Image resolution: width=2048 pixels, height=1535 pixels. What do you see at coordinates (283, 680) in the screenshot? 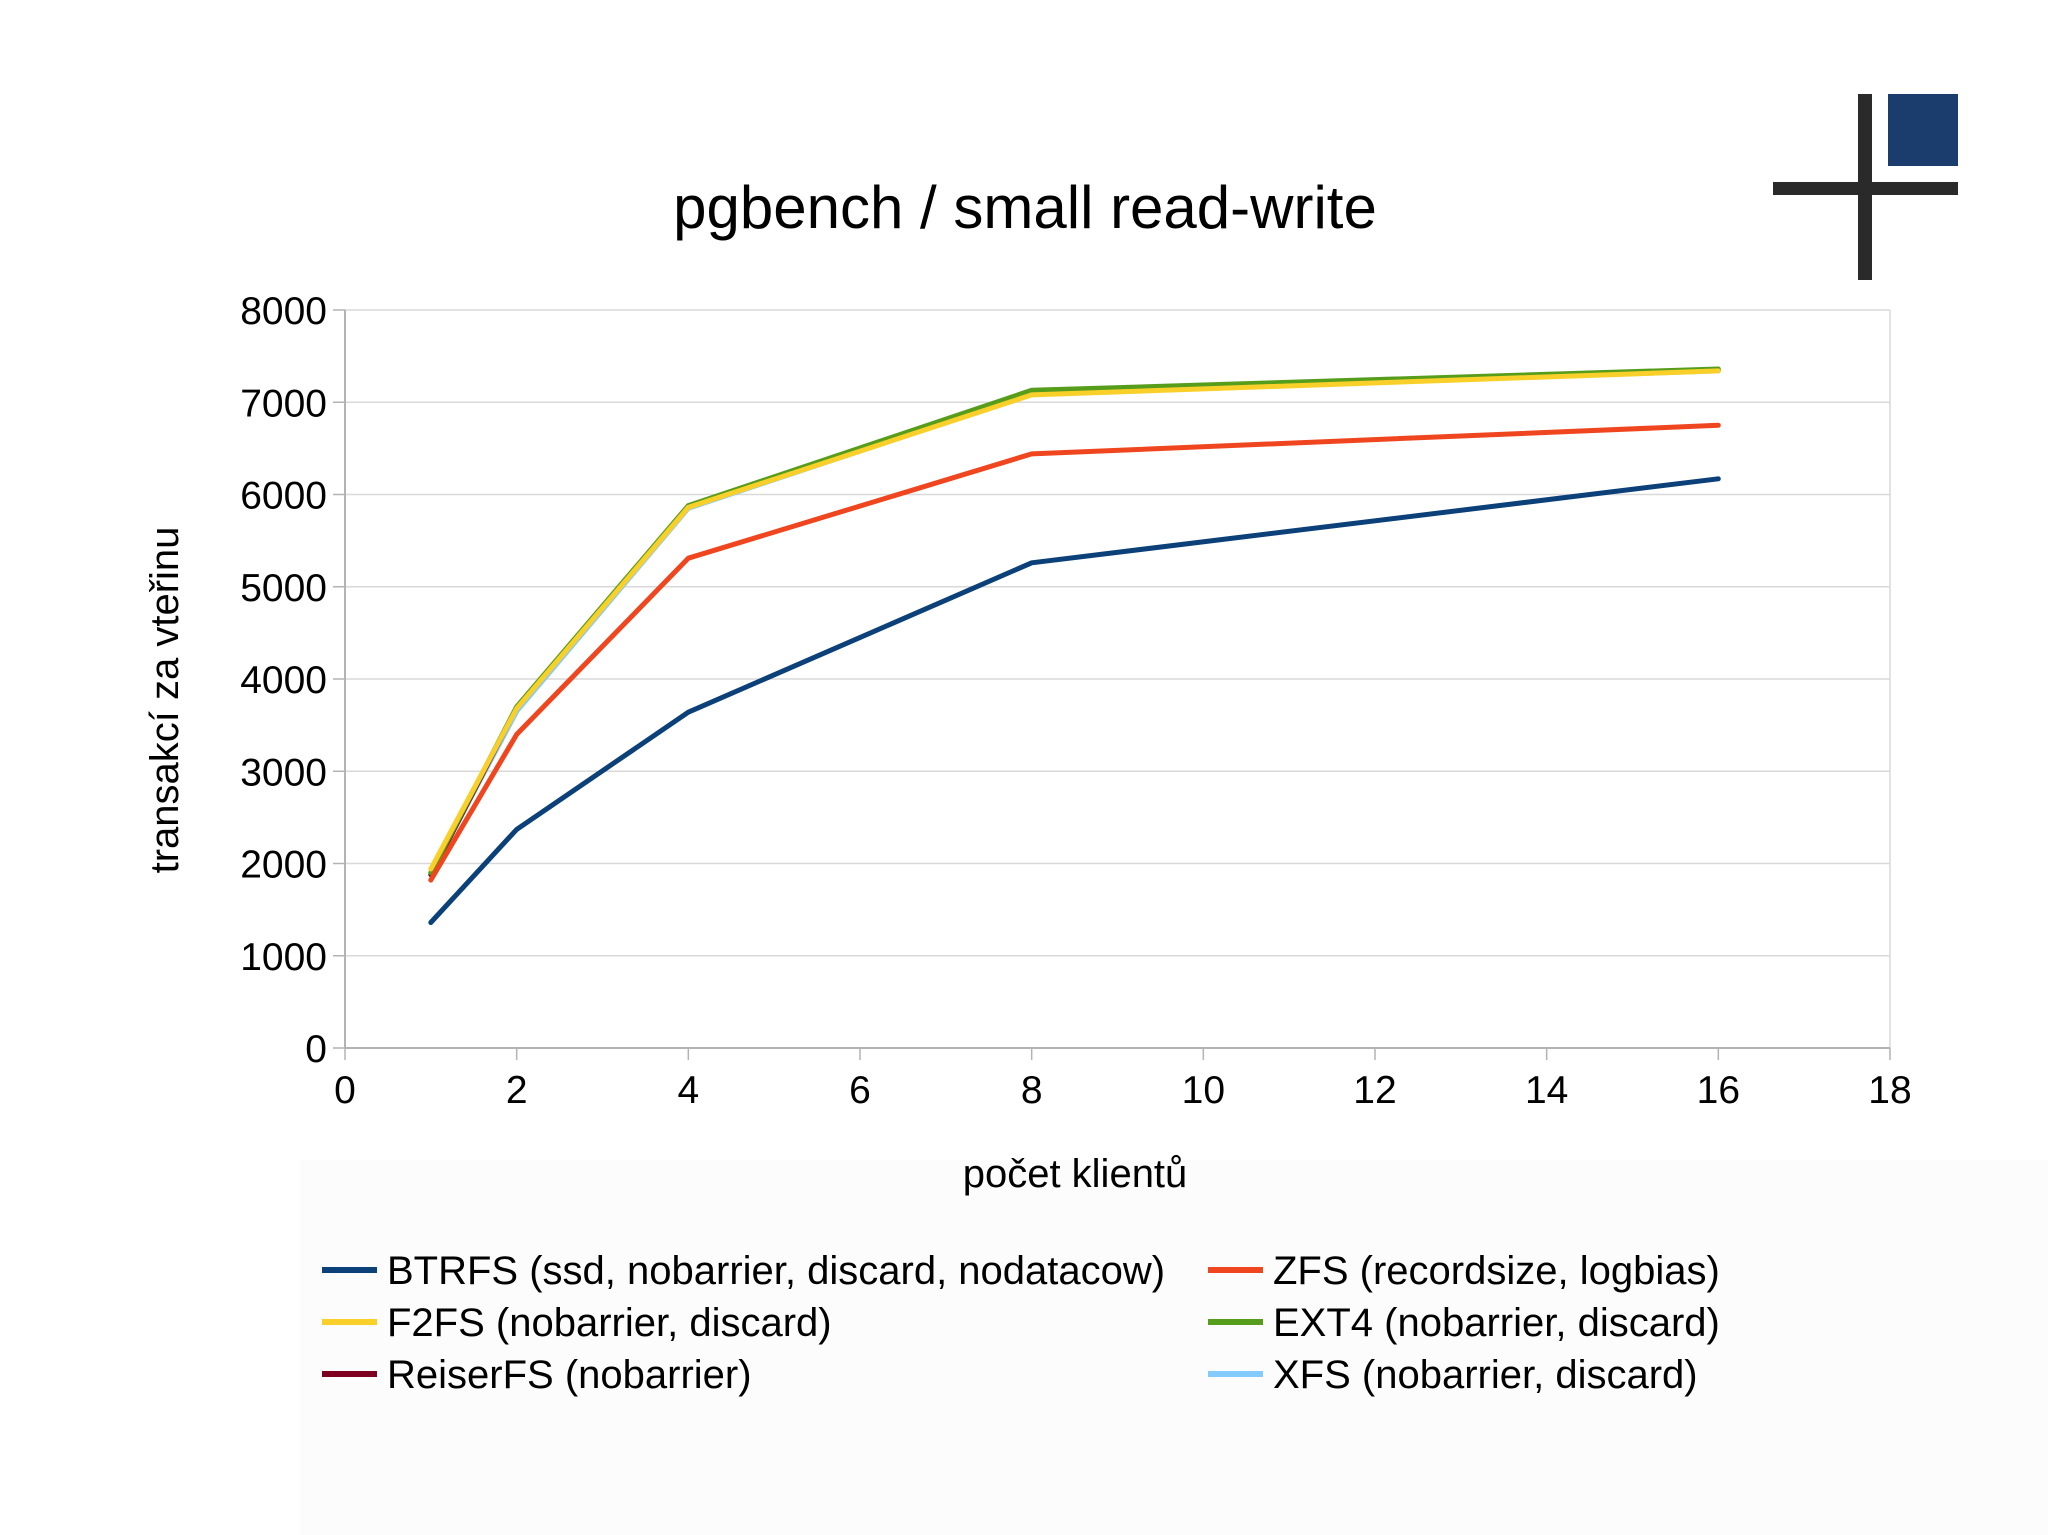
I see `y-tick-label: 4000` at bounding box center [283, 680].